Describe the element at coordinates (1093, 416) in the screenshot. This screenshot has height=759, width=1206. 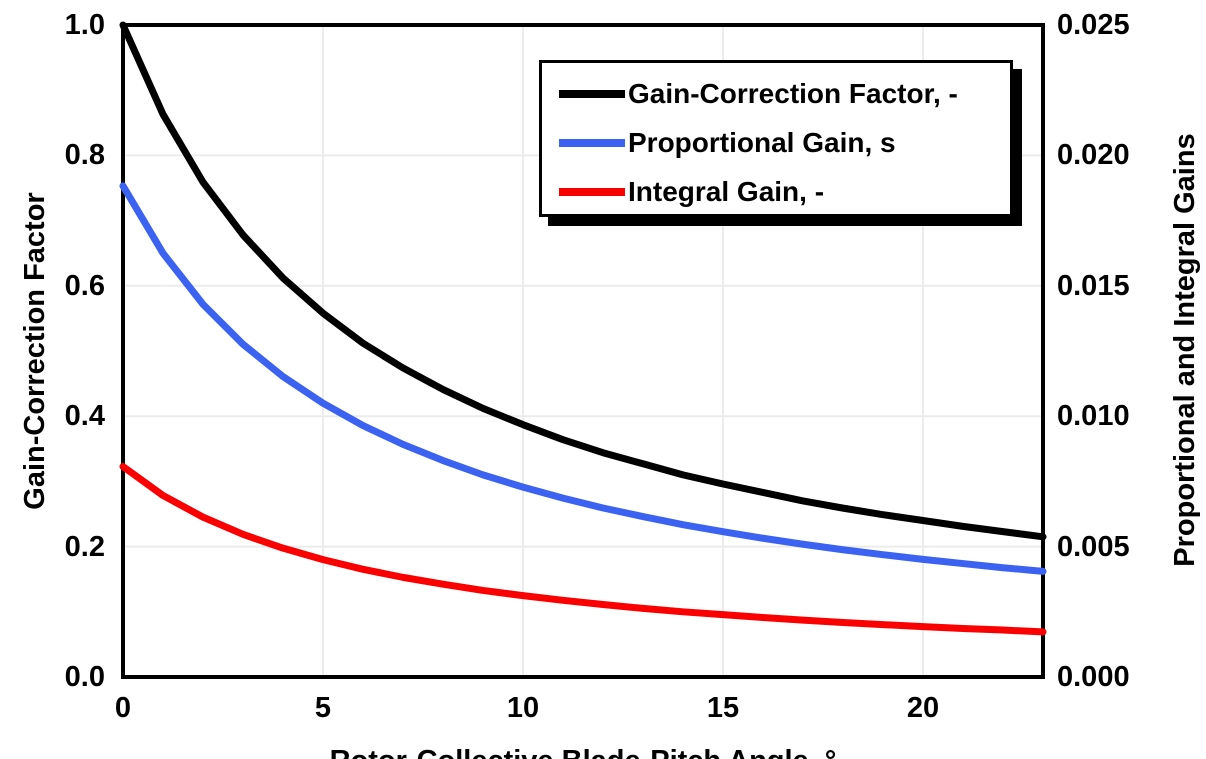
I see `y-right-tick-label: 0.010` at that location.